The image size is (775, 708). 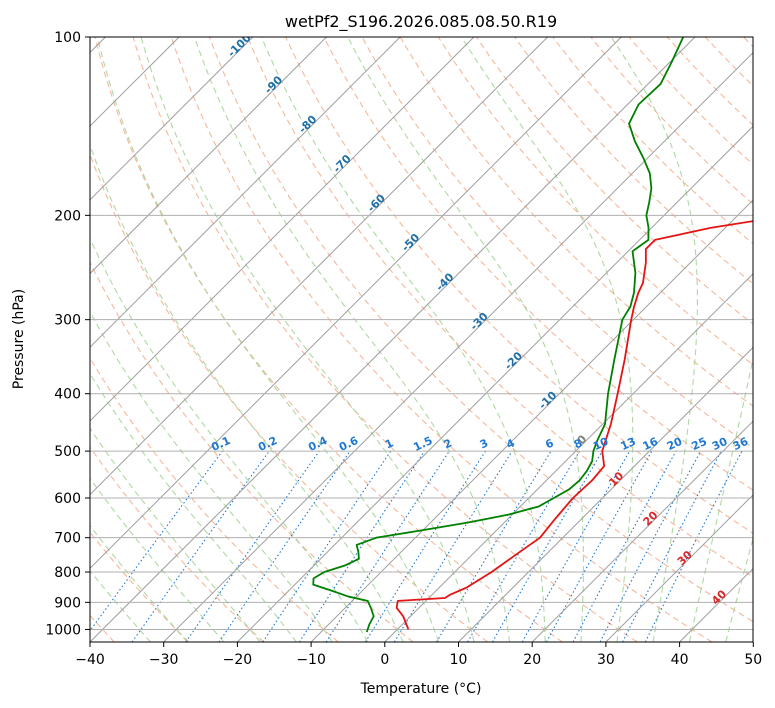 I want to click on y-tick-label: 900, so click(x=67, y=603).